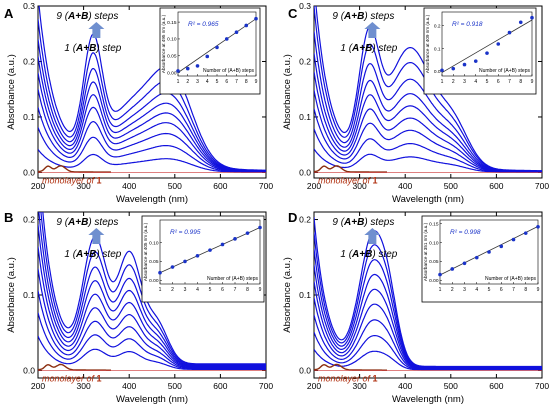  I want to click on y-tick-label: 0.0, so click(29, 370).